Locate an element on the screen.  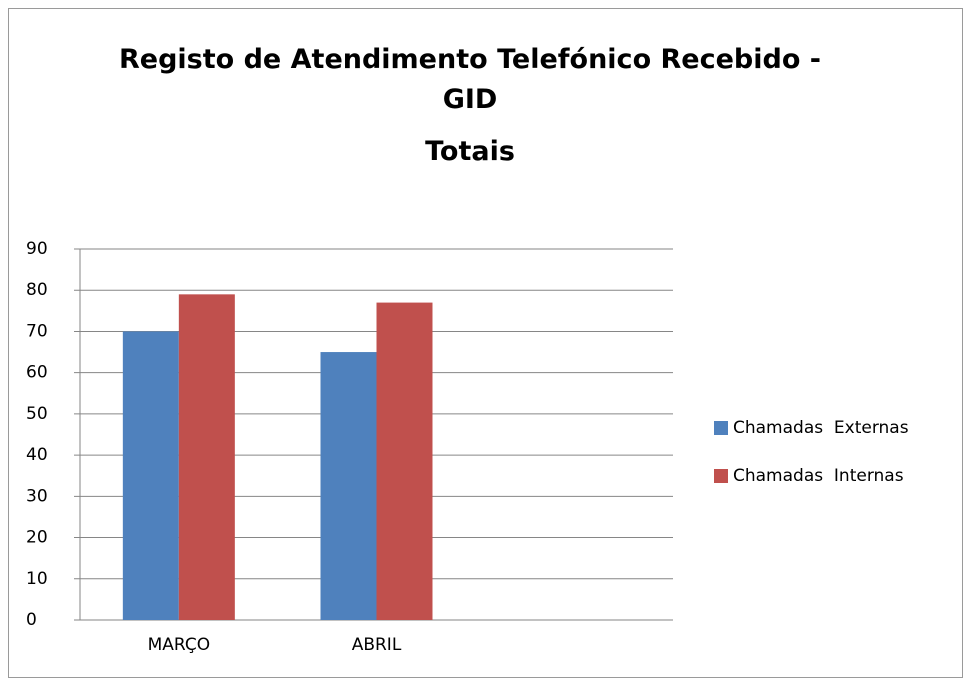
y-tick-label: 0 is located at coordinates (31, 620).